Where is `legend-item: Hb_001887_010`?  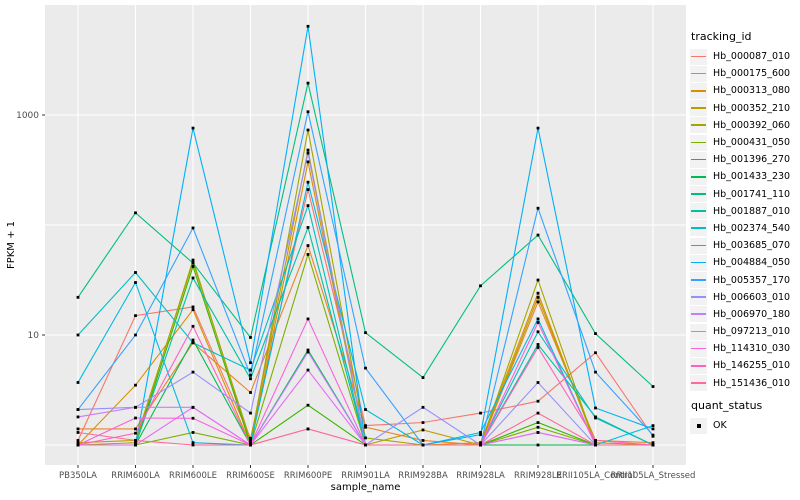
legend-item: Hb_001887_010 is located at coordinates (740, 211).